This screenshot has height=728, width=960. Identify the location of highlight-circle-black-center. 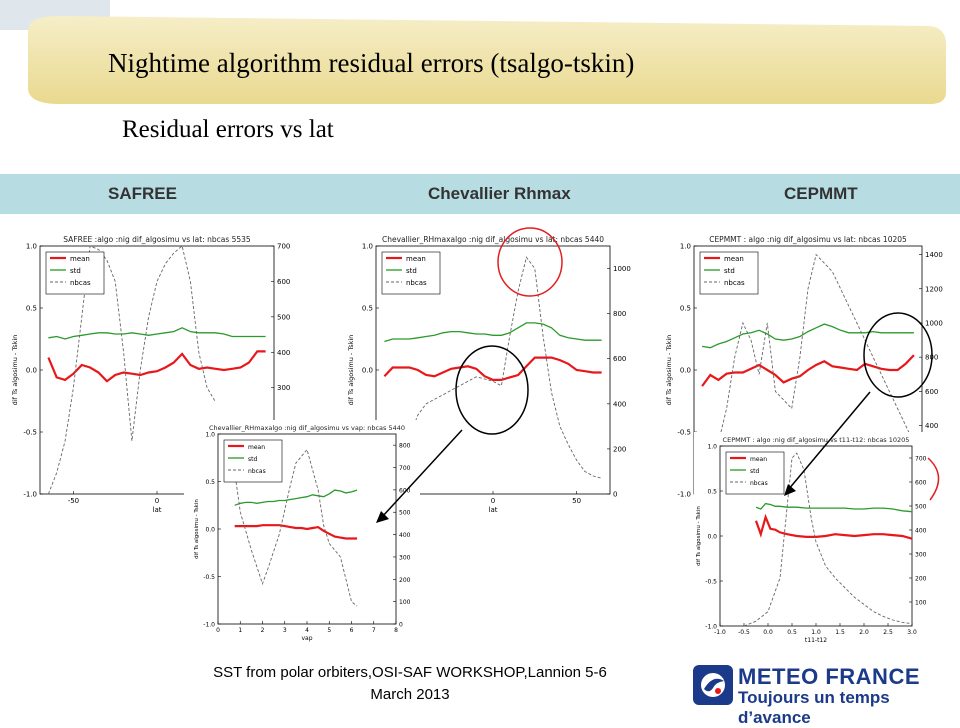
(492, 390).